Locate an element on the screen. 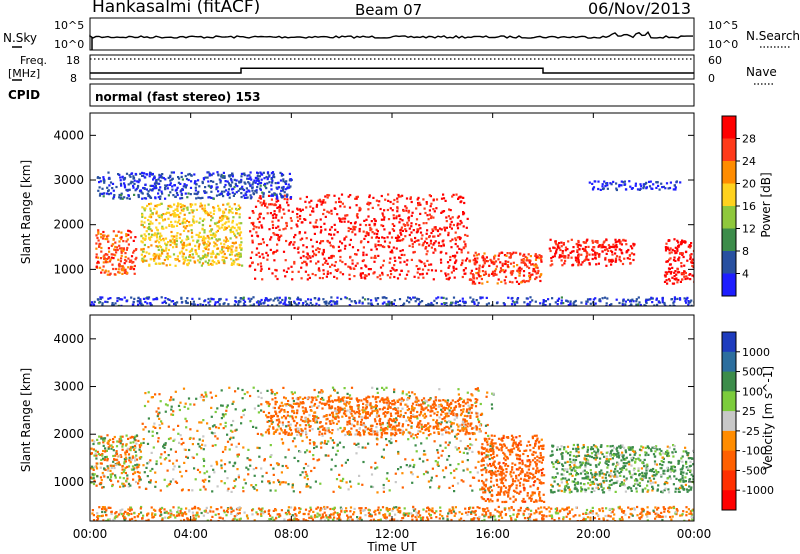  power-colorbar-label: Power [dB] is located at coordinates (766, 204).